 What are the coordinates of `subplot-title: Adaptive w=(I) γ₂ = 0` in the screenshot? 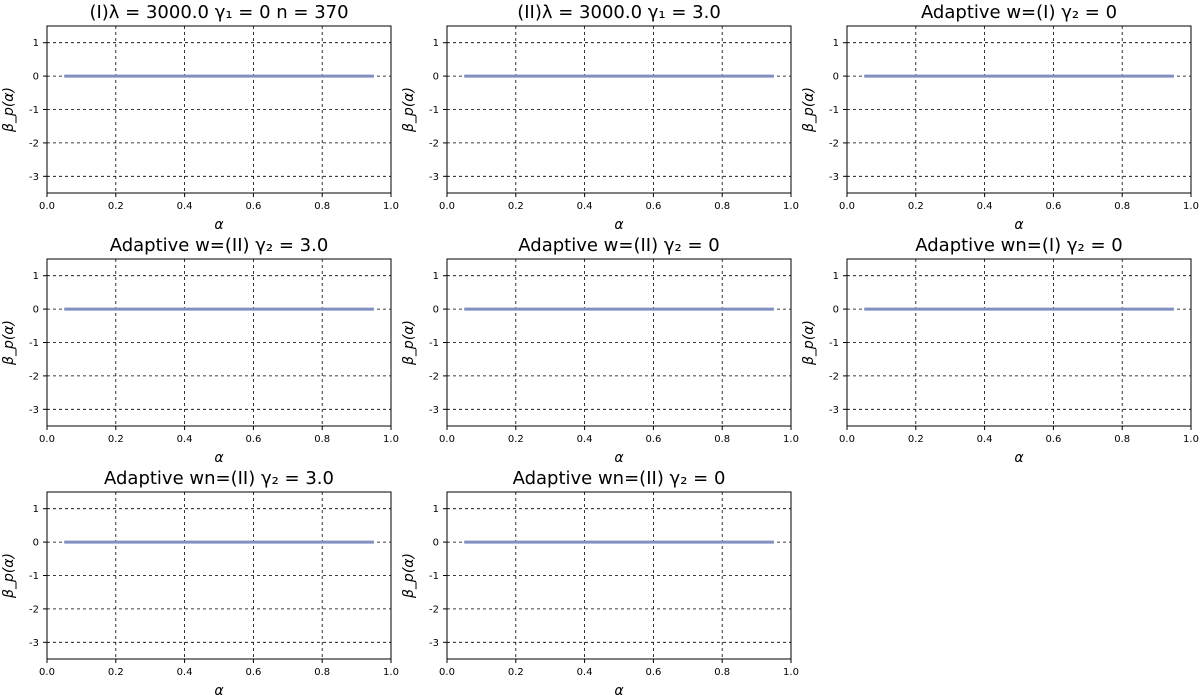 It's located at (1019, 12).